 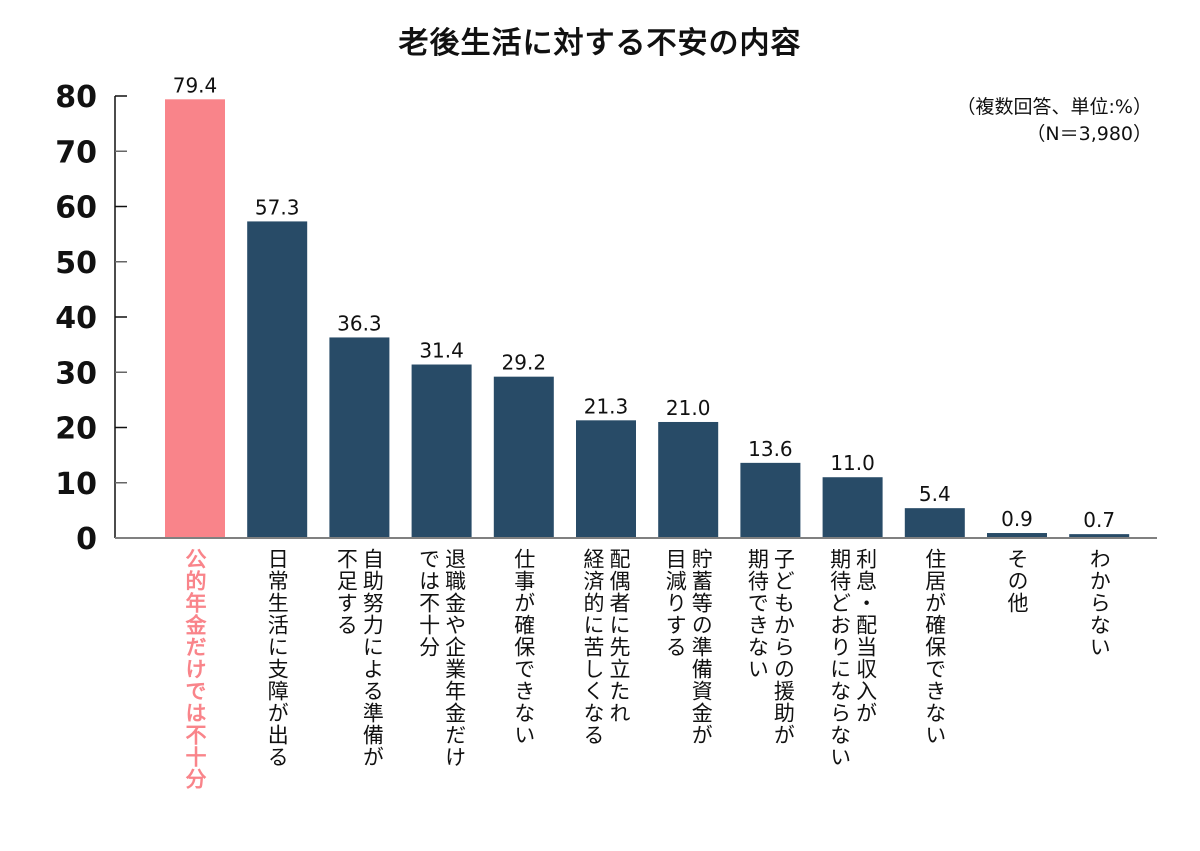 I want to click on x-tick-label-1: 日常生活に支障が出る, so click(x=277, y=658).